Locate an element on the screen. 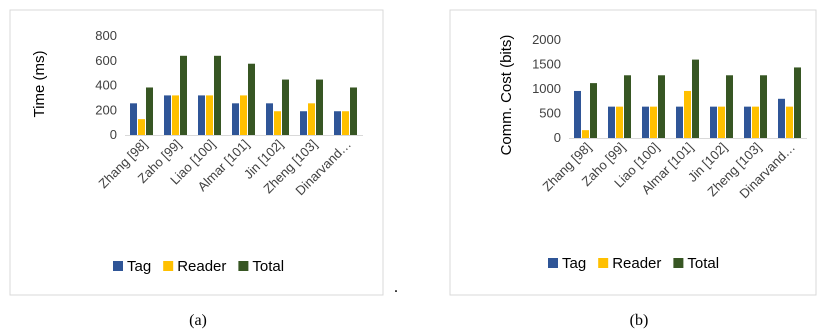 The width and height of the screenshot is (829, 335). chart-a-y-tick-label: 400 is located at coordinates (106, 85).